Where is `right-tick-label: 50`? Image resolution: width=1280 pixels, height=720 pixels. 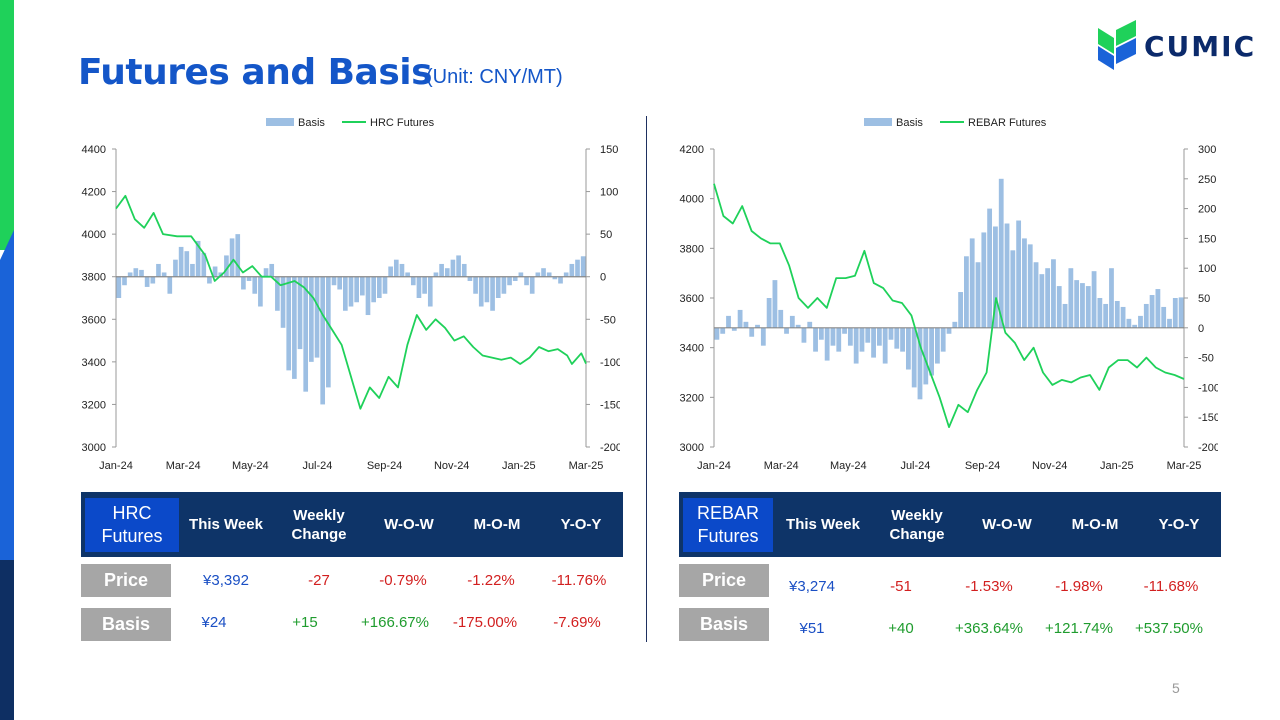
right-tick-label: 50 is located at coordinates (606, 235).